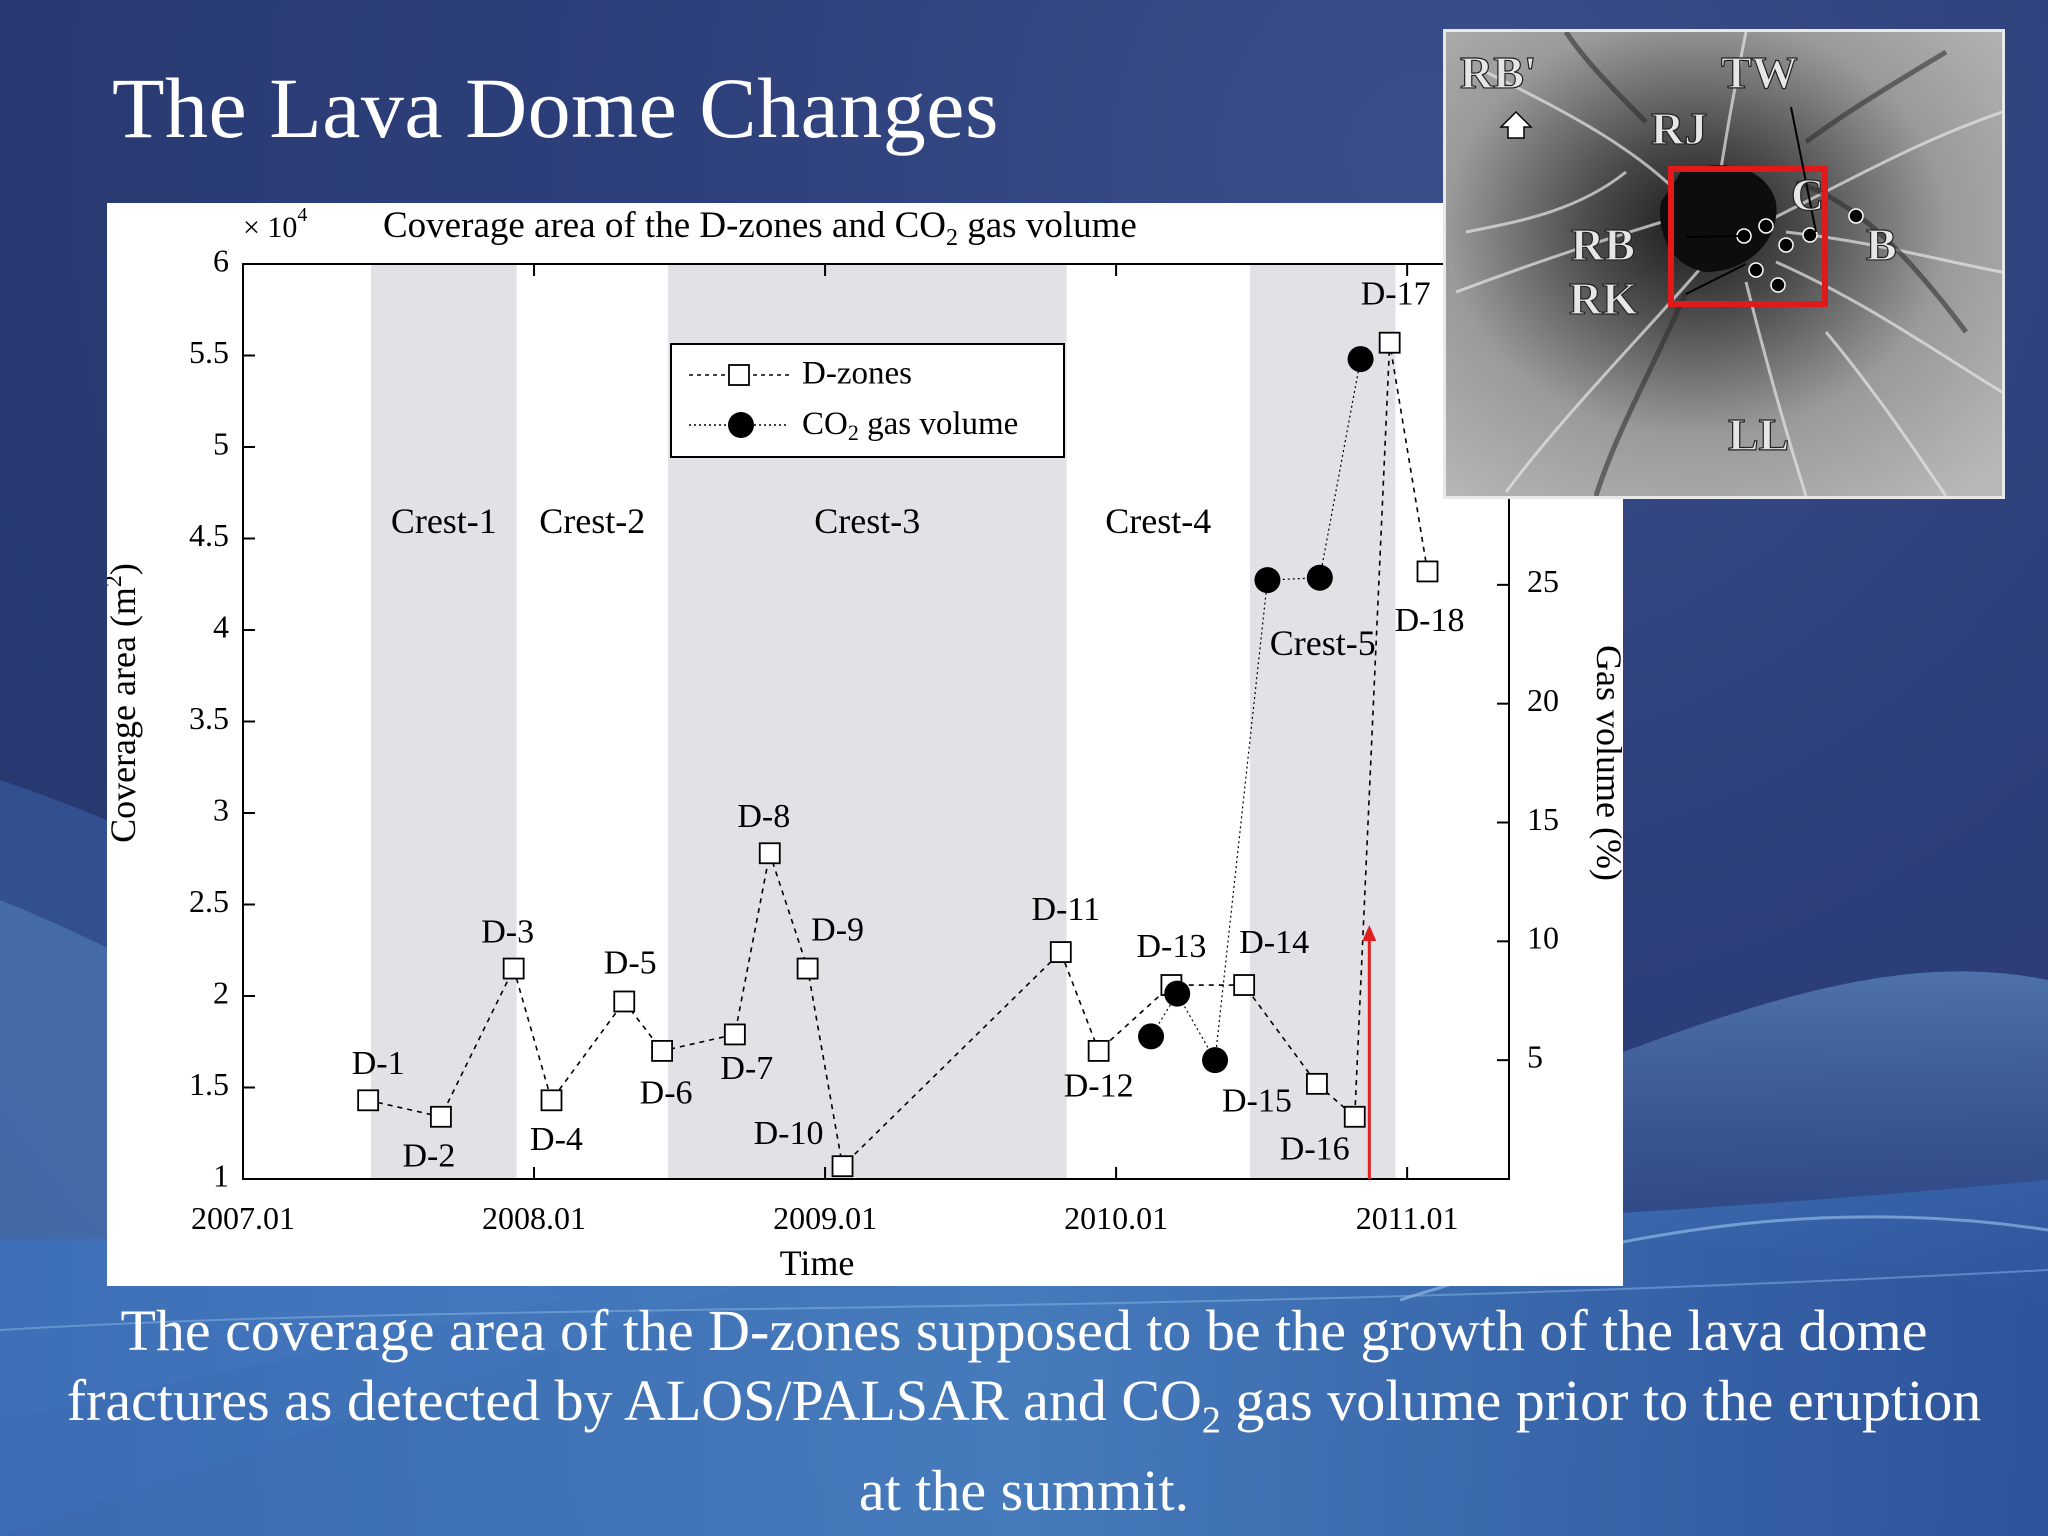 The image size is (2048, 1536). What do you see at coordinates (746, 1068) in the screenshot?
I see `d-zone-label-7: D-7` at bounding box center [746, 1068].